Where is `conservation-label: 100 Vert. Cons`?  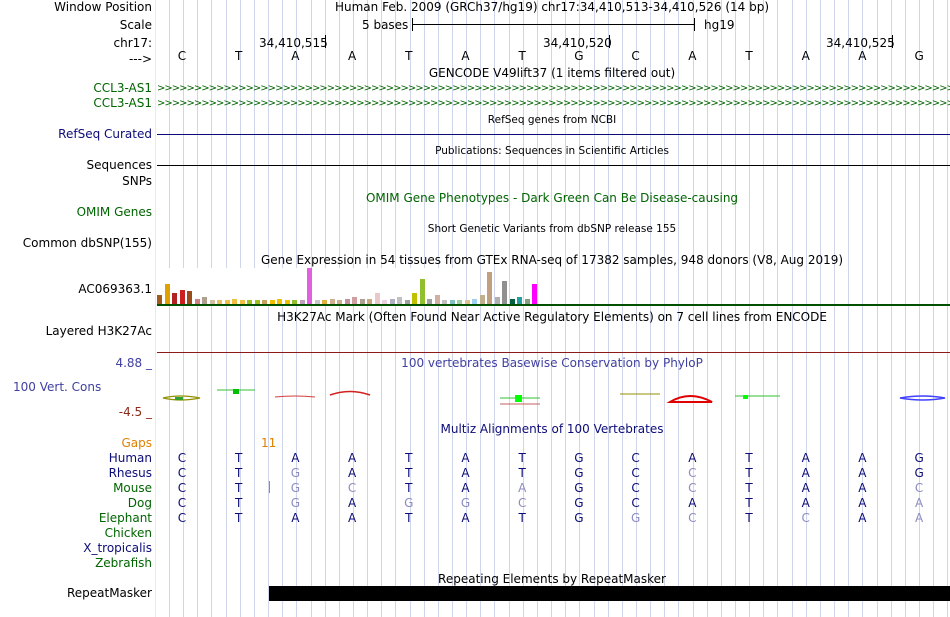 conservation-label: 100 Vert. Cons is located at coordinates (57, 387).